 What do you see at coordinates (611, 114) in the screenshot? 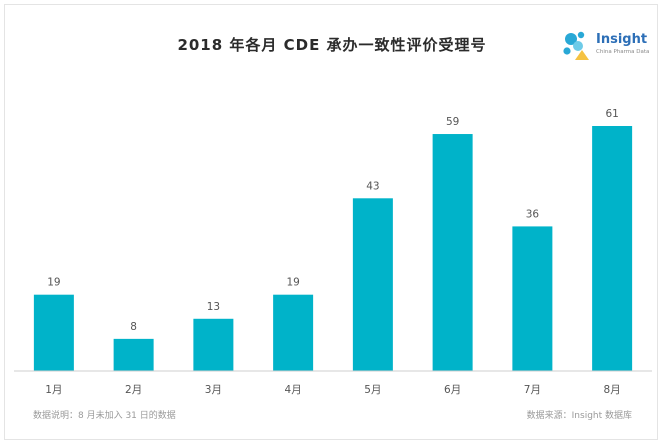
I see `value-label-8: 61` at bounding box center [611, 114].